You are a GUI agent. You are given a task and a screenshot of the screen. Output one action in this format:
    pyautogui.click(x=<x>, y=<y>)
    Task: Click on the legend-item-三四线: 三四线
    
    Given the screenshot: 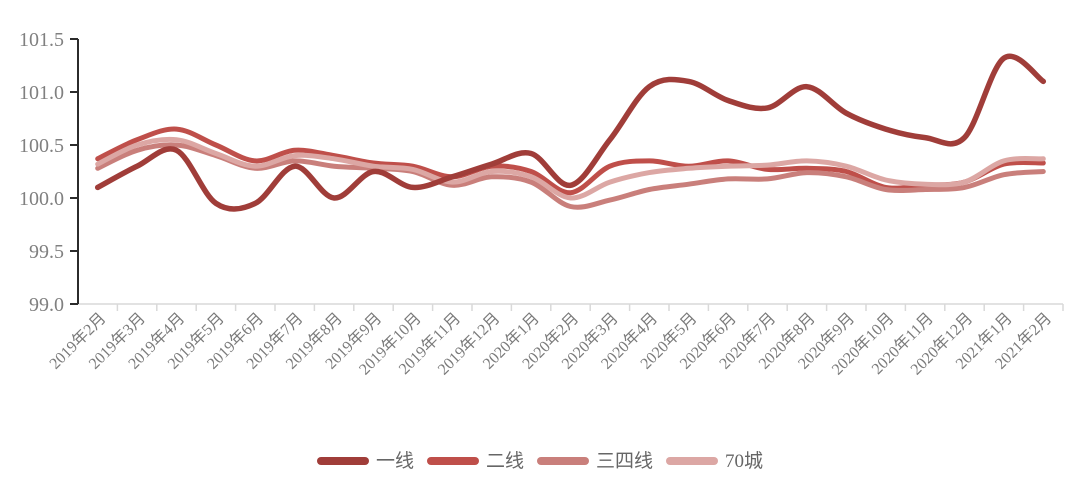 What is the action you would take?
    pyautogui.click(x=595, y=461)
    